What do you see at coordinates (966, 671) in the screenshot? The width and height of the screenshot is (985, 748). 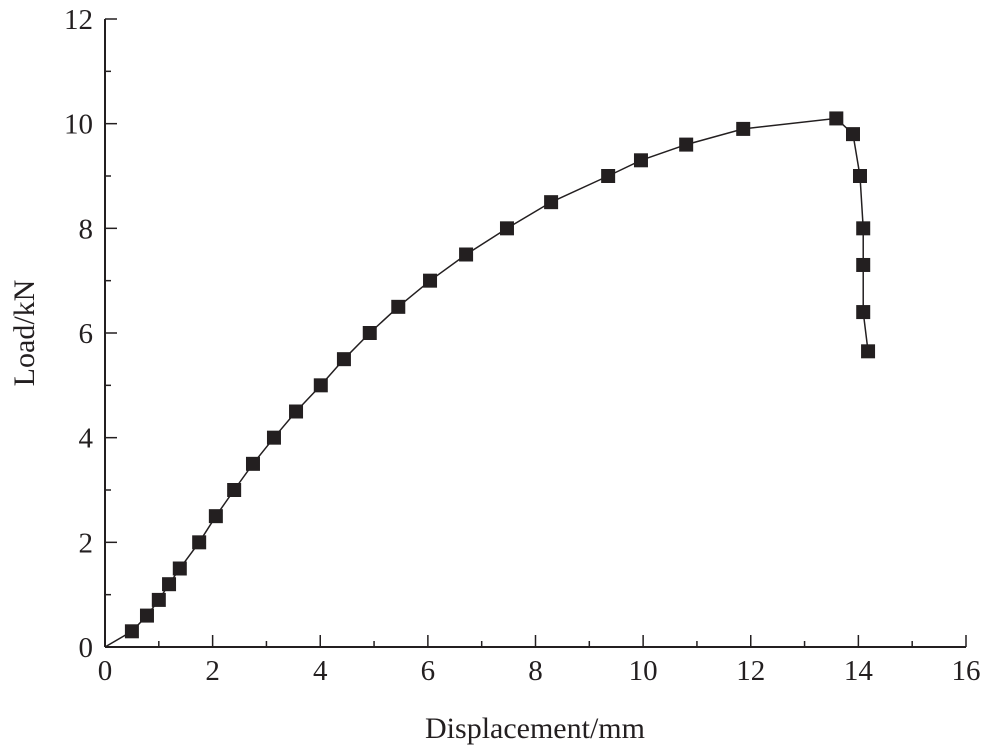 I see `x-tick-label: 16` at bounding box center [966, 671].